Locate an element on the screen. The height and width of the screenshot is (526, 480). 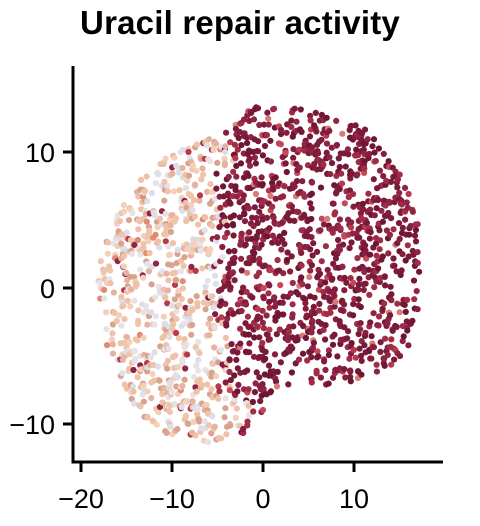
y-tick-label: 0 is located at coordinates (47, 289).